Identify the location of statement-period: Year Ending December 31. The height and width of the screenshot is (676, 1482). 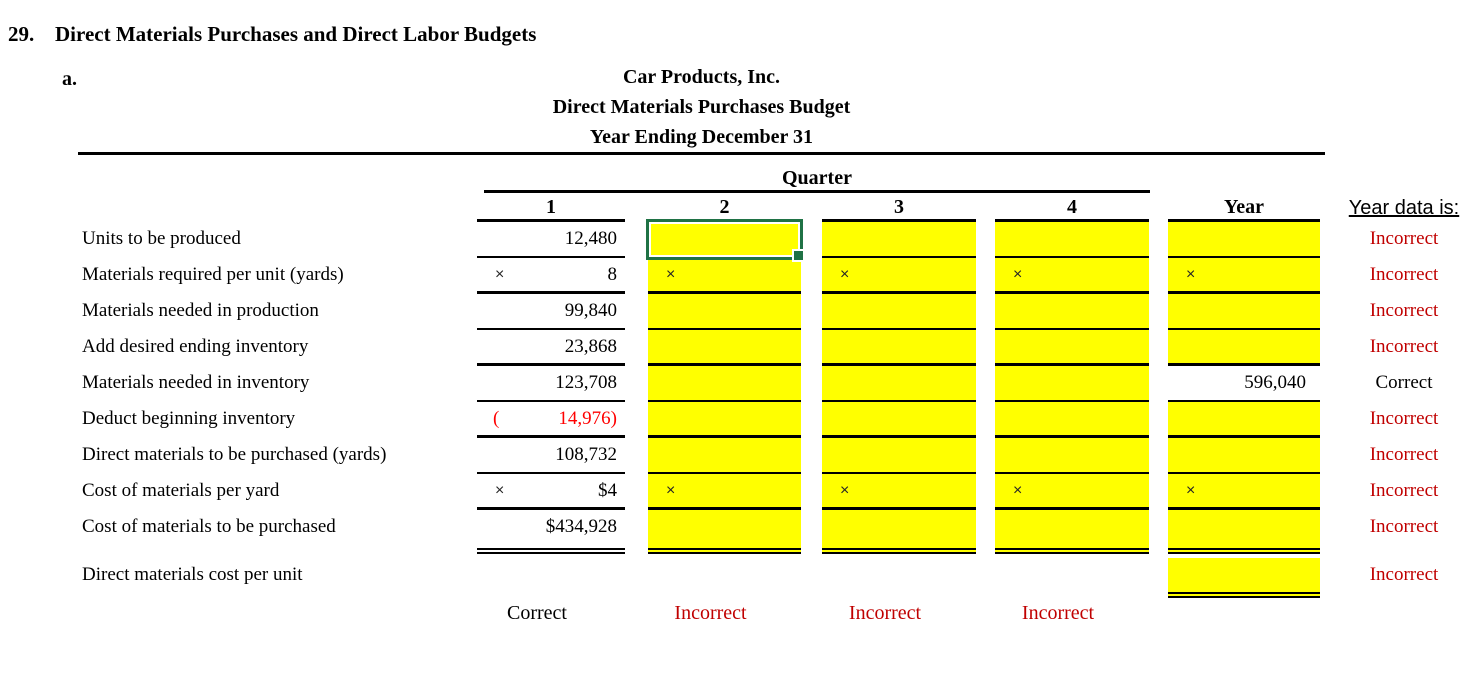
(701, 137).